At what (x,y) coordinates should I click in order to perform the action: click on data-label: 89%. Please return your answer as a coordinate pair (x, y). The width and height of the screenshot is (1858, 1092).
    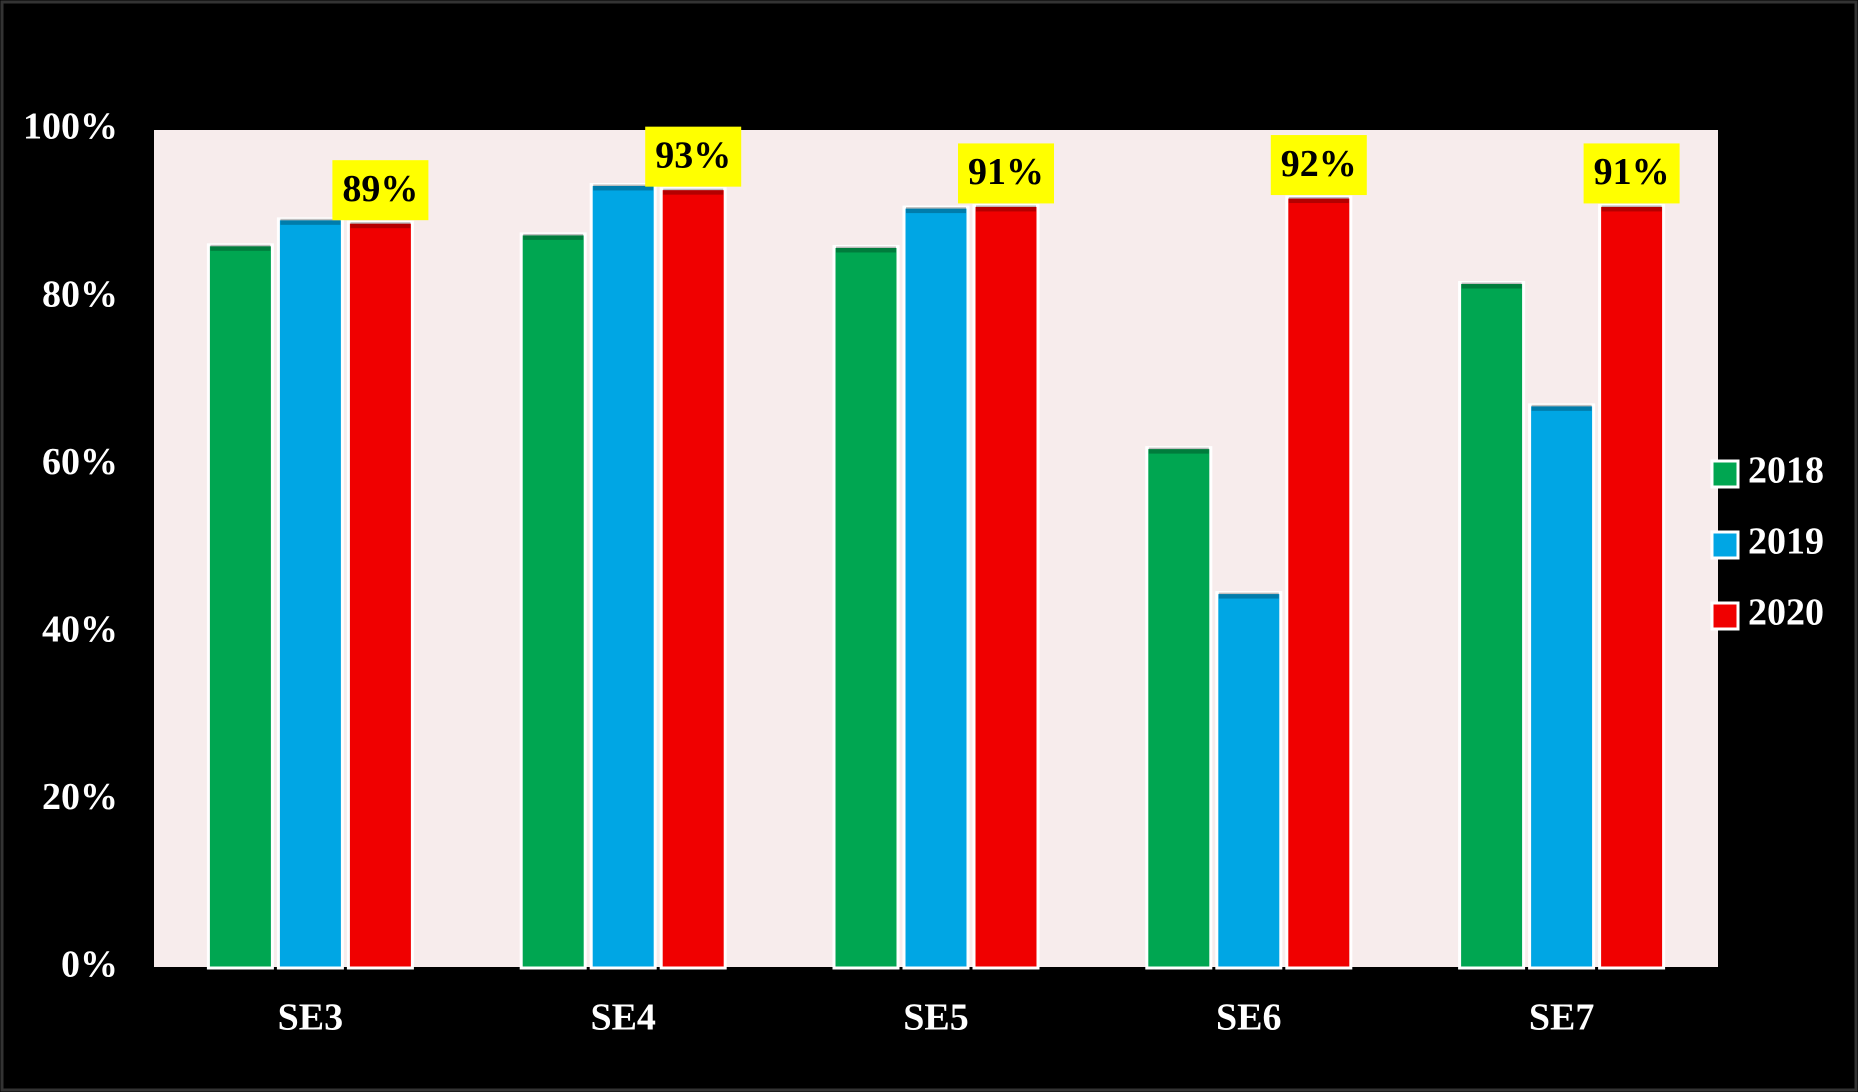
    Looking at the image, I should click on (380, 189).